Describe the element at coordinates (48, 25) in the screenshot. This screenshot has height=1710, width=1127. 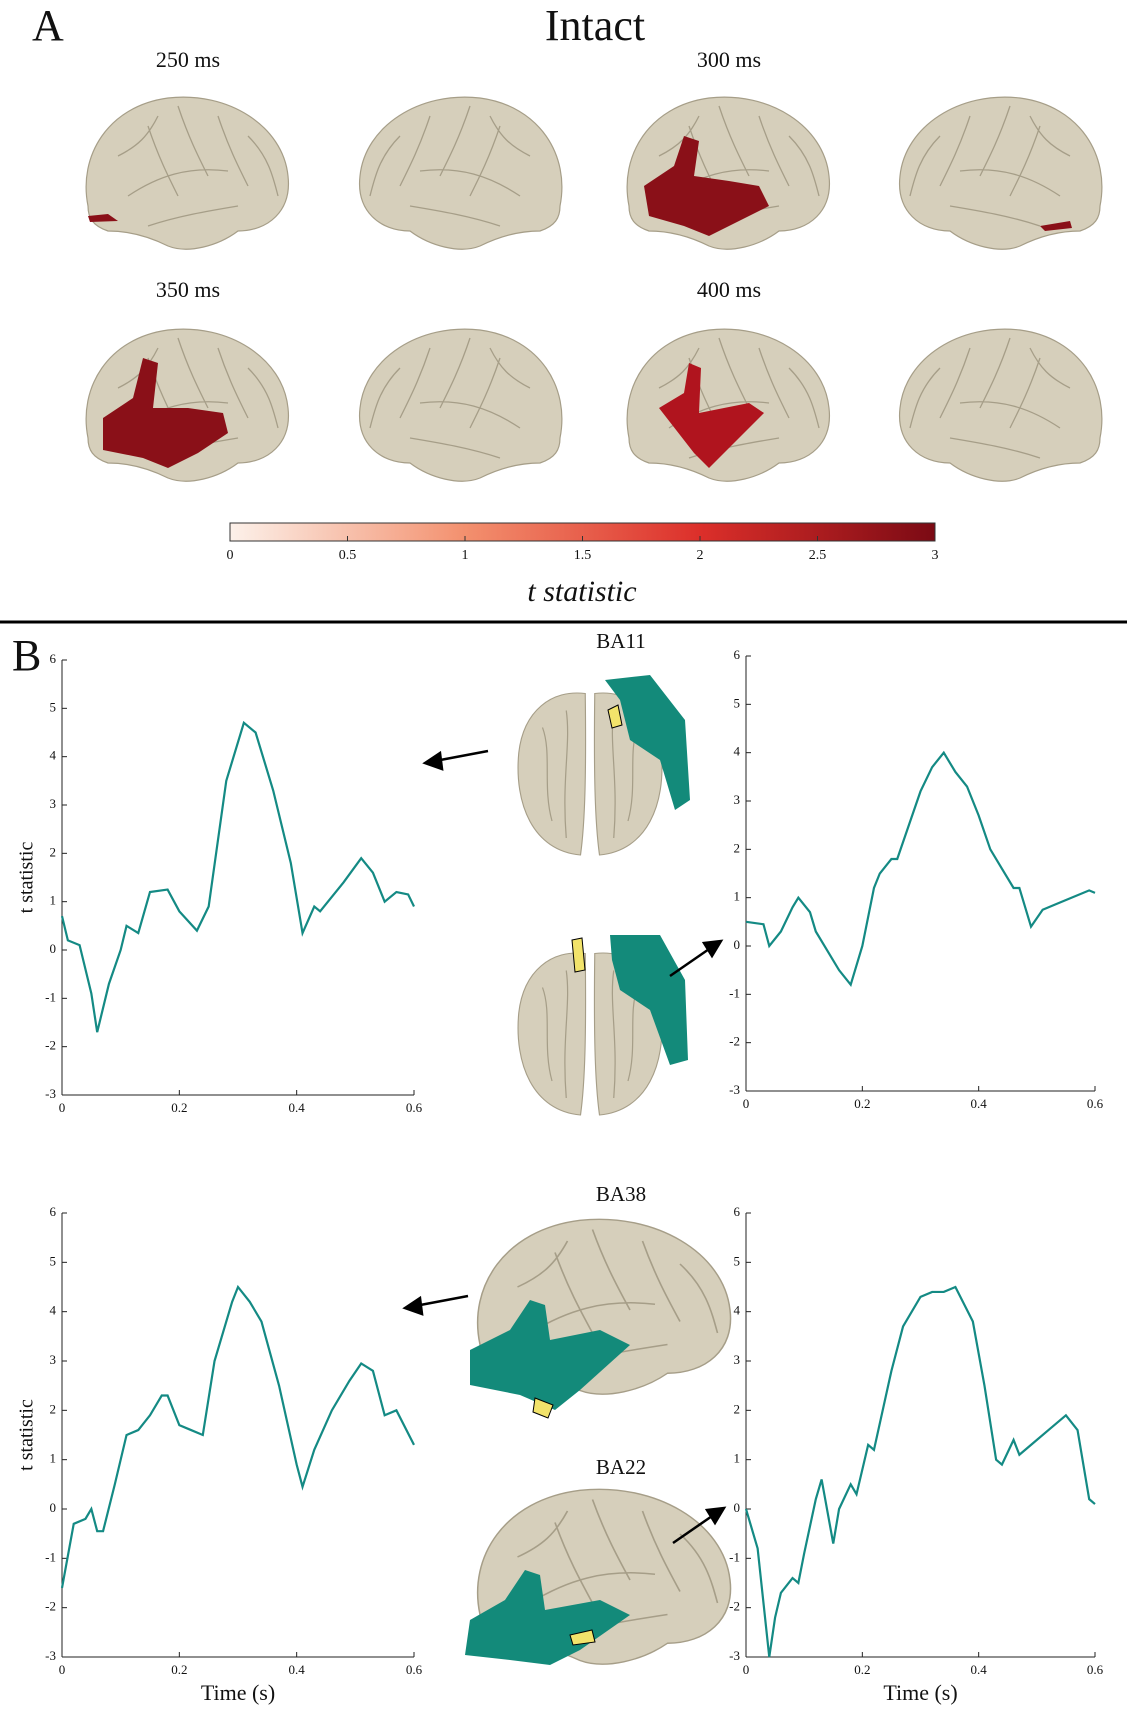
I see `panel-label: A` at that location.